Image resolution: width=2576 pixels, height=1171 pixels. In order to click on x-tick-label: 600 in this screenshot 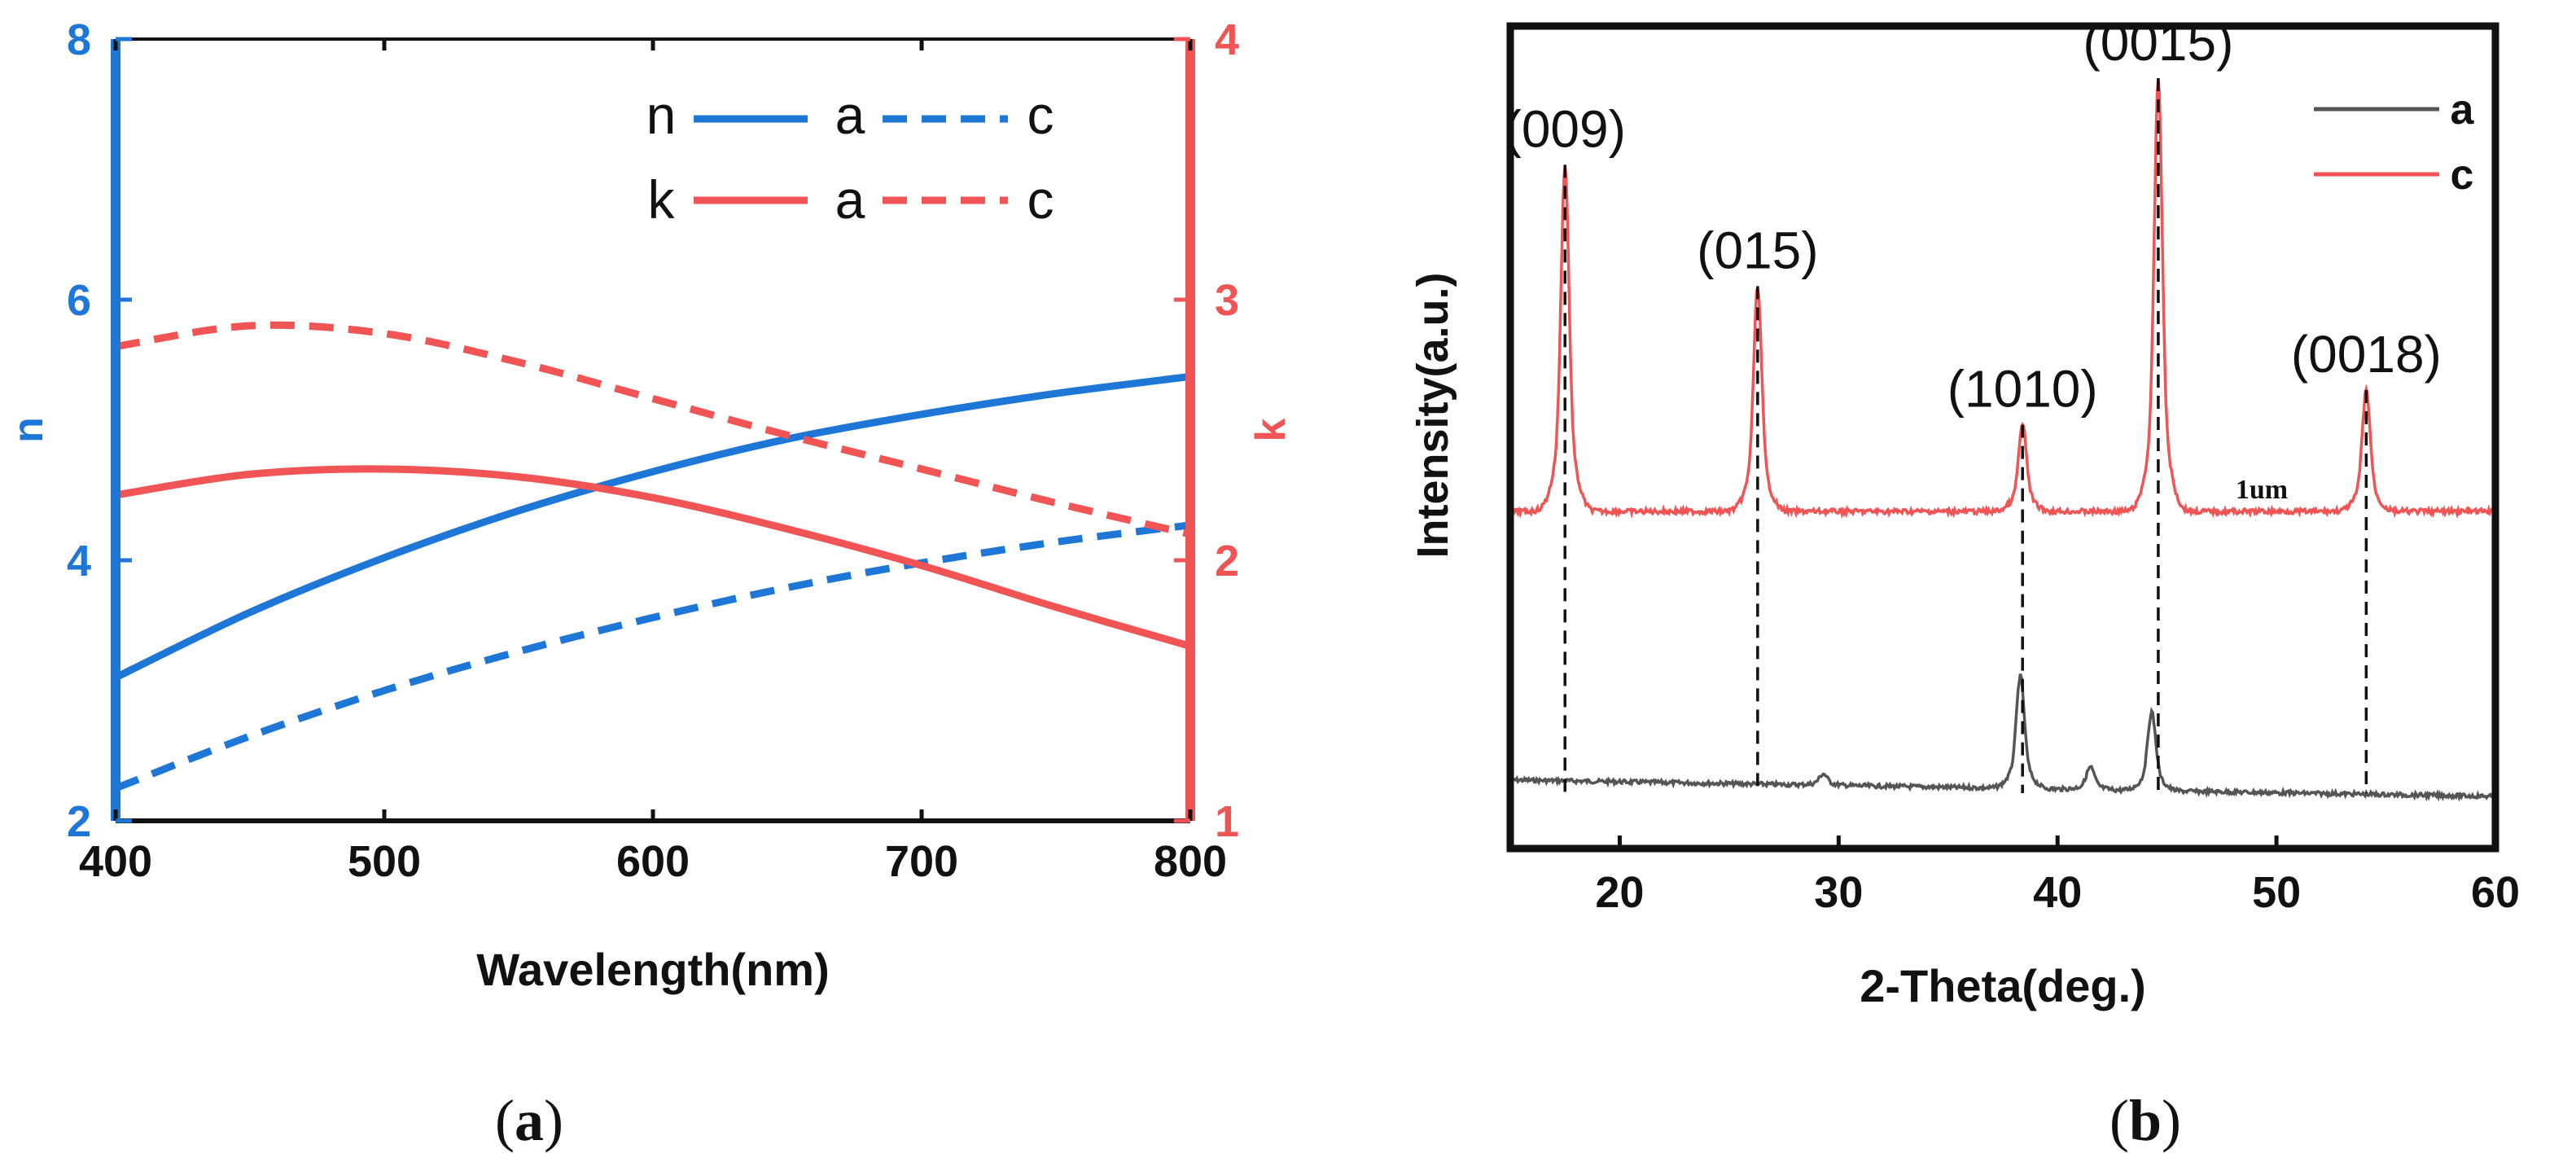, I will do `click(653, 862)`.